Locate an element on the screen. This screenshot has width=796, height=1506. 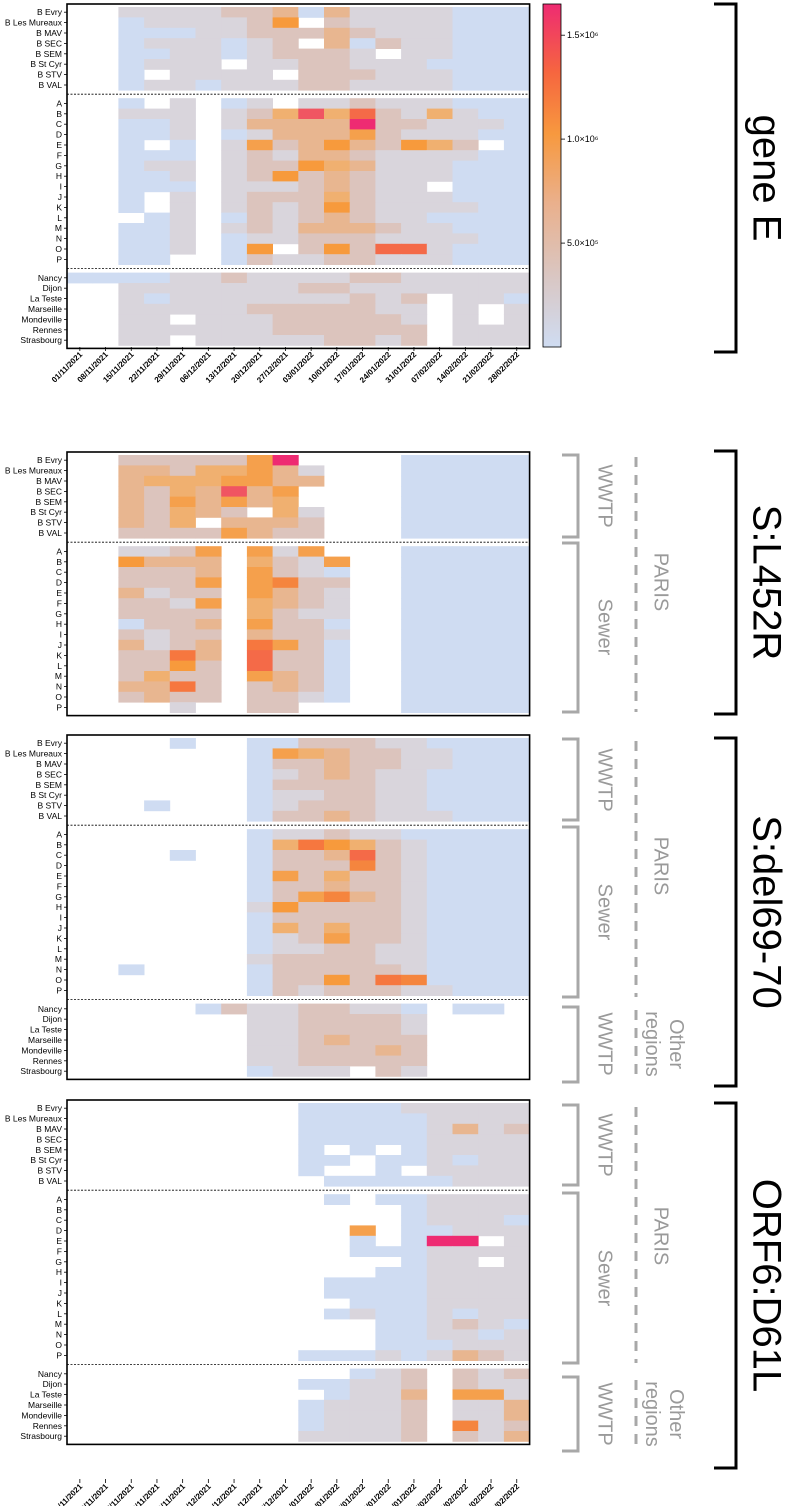
row-label: I is located at coordinates (61, 187).